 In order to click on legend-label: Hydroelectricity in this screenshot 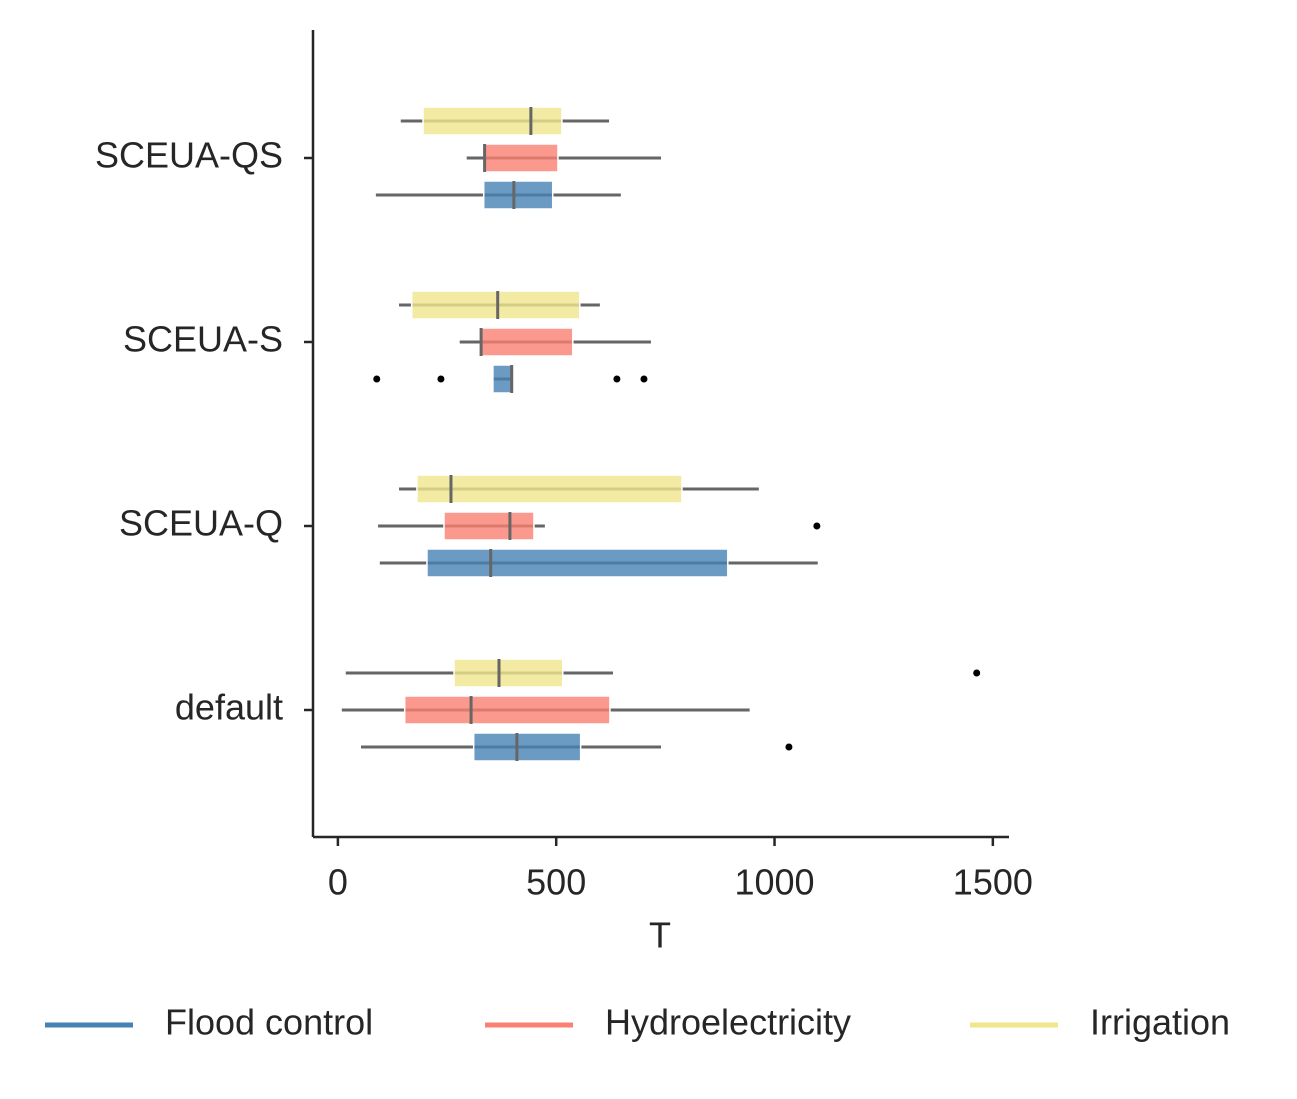, I will do `click(728, 1022)`.